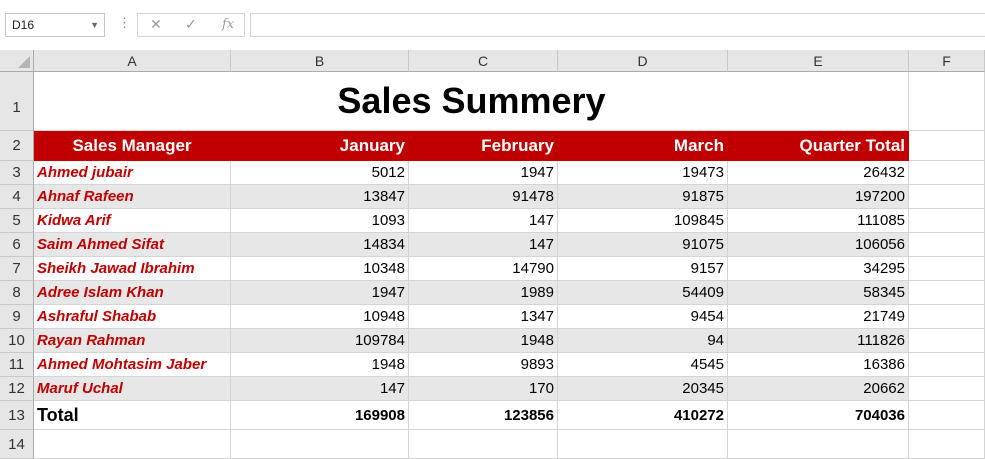 The image size is (985, 459). What do you see at coordinates (818, 389) in the screenshot?
I see `quarter-total-value: 20662` at bounding box center [818, 389].